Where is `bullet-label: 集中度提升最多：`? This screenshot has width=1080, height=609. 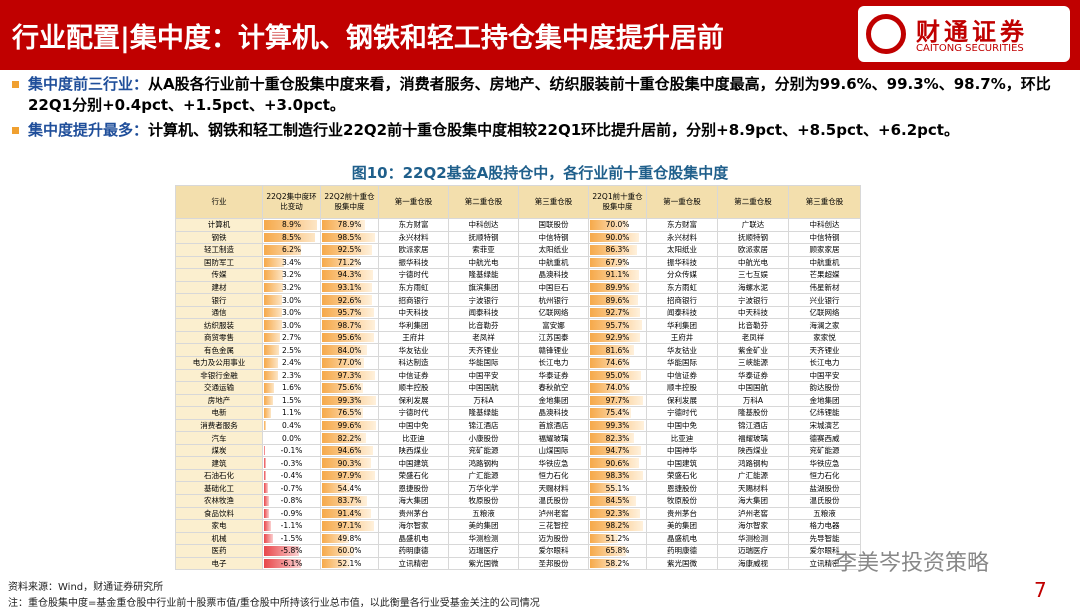 bullet-label: 集中度提升最多： is located at coordinates (88, 130).